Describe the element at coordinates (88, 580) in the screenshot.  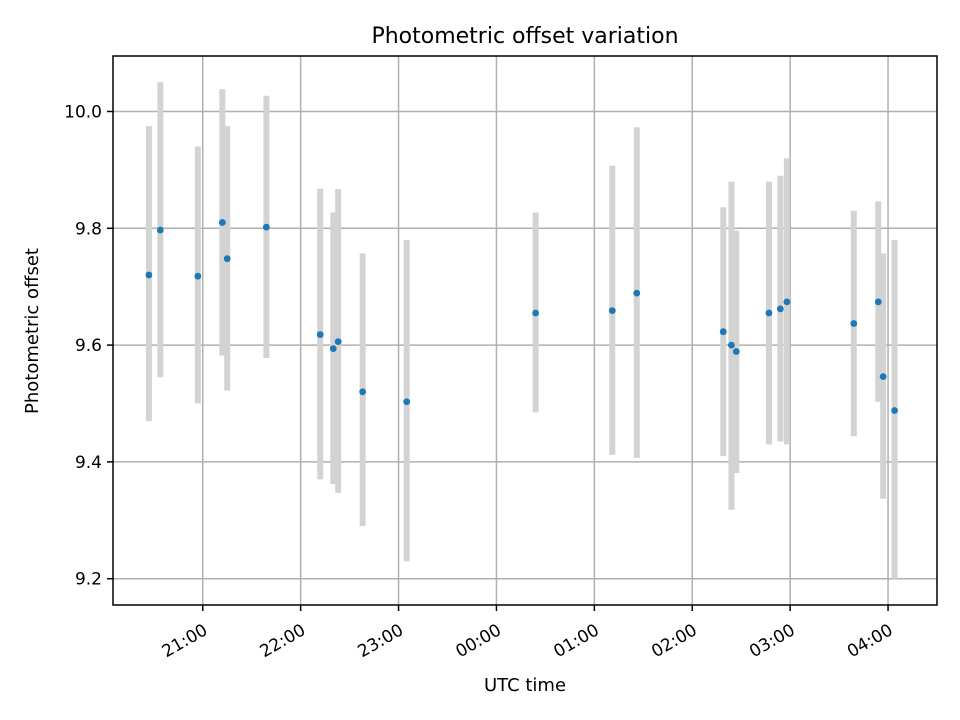
I see `y-tick-label: 9.2` at that location.